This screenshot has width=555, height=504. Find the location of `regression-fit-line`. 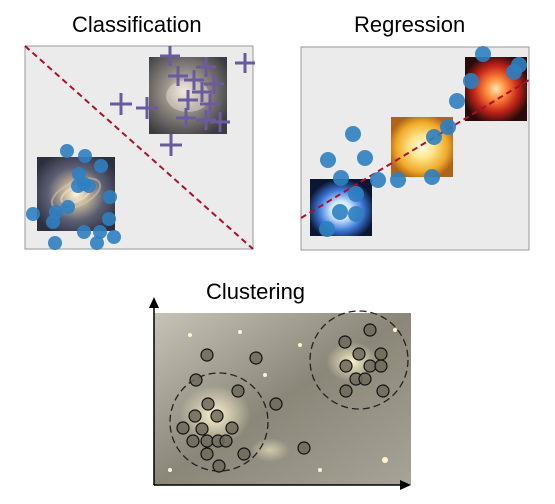

regression-fit-line is located at coordinates (415, 149).